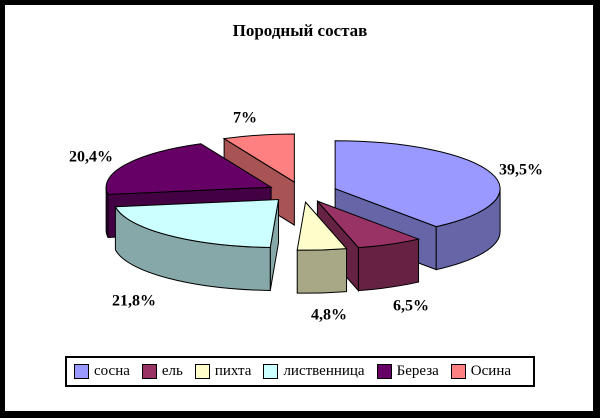 The width and height of the screenshot is (600, 418). What do you see at coordinates (189, 169) in the screenshot?
I see `slice-5-top` at bounding box center [189, 169].